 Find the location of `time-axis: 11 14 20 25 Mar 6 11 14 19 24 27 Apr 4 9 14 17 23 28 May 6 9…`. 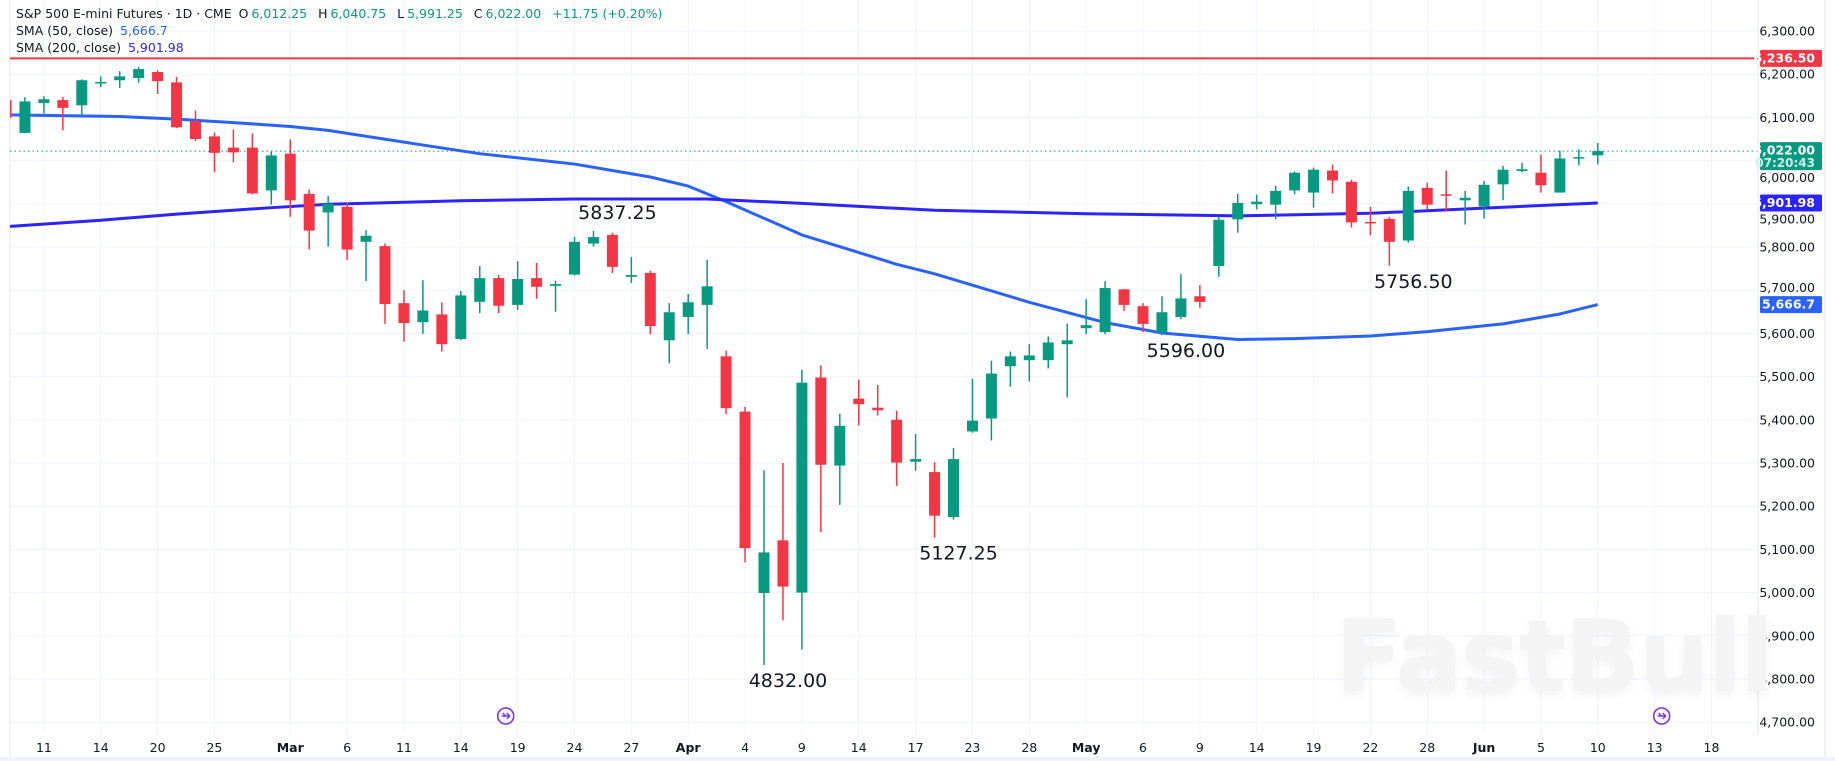

time-axis: 11 14 20 25 Mar 6 11 14 19 24 27 Apr 4 9 14 17 23 28 May 6 9… is located at coordinates (878, 731).